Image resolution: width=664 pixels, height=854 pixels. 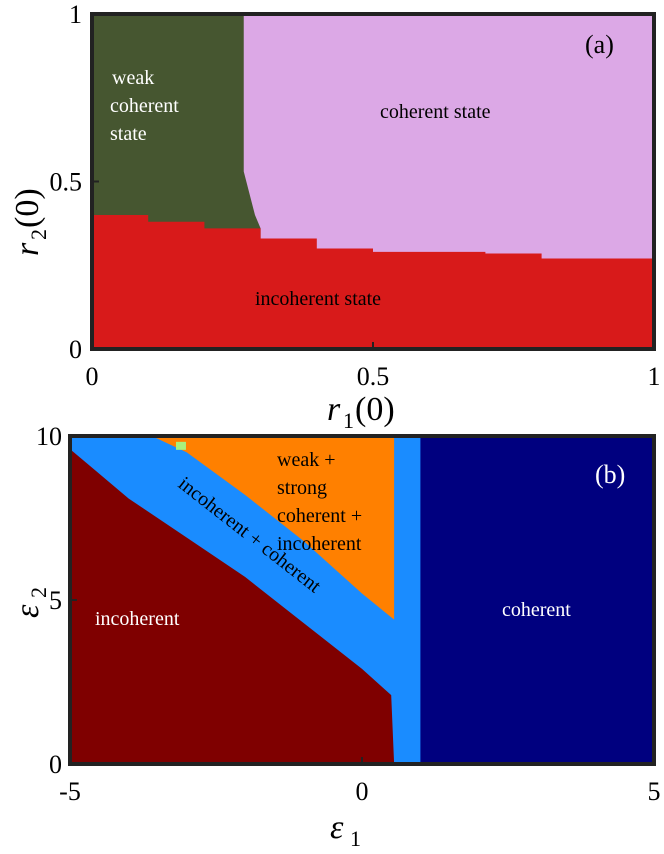 I want to click on panel-b-label: (b), so click(x=610, y=474).